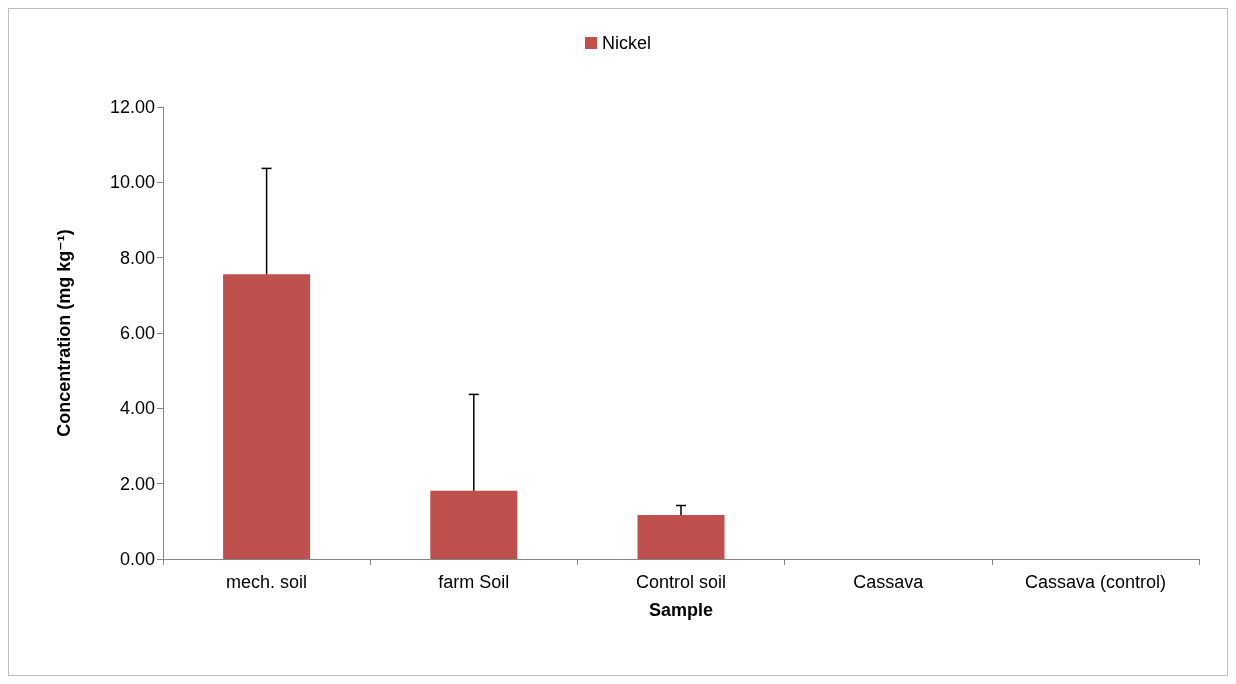  I want to click on y-tick-label: 8.00, so click(137, 257).